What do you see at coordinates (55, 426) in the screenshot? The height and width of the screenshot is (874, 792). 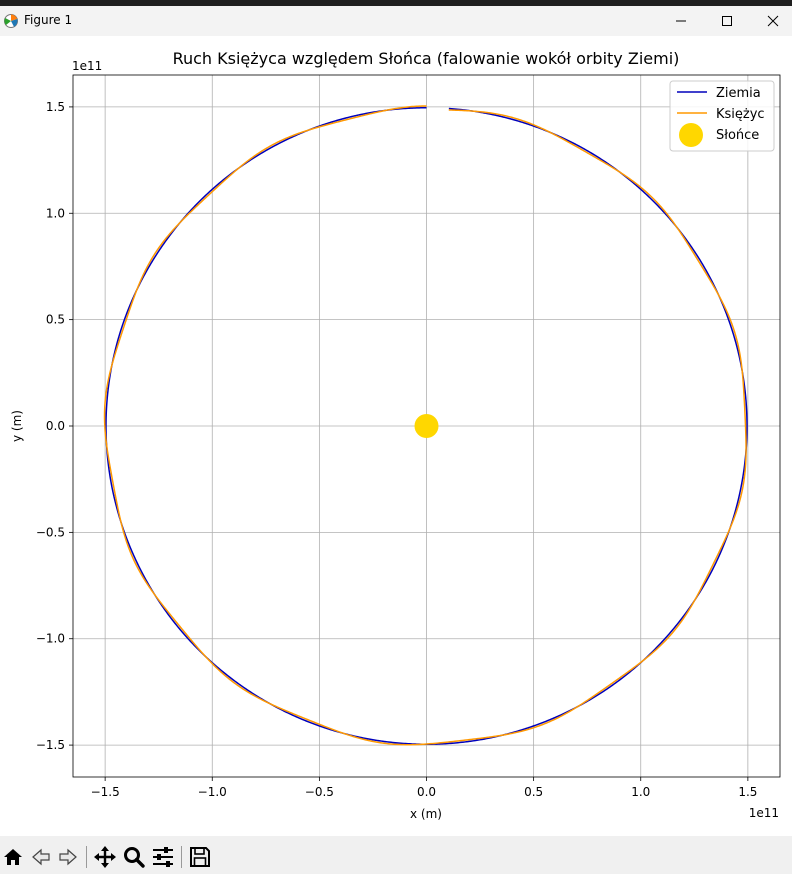 I see `y-tick-label: 0.0` at bounding box center [55, 426].